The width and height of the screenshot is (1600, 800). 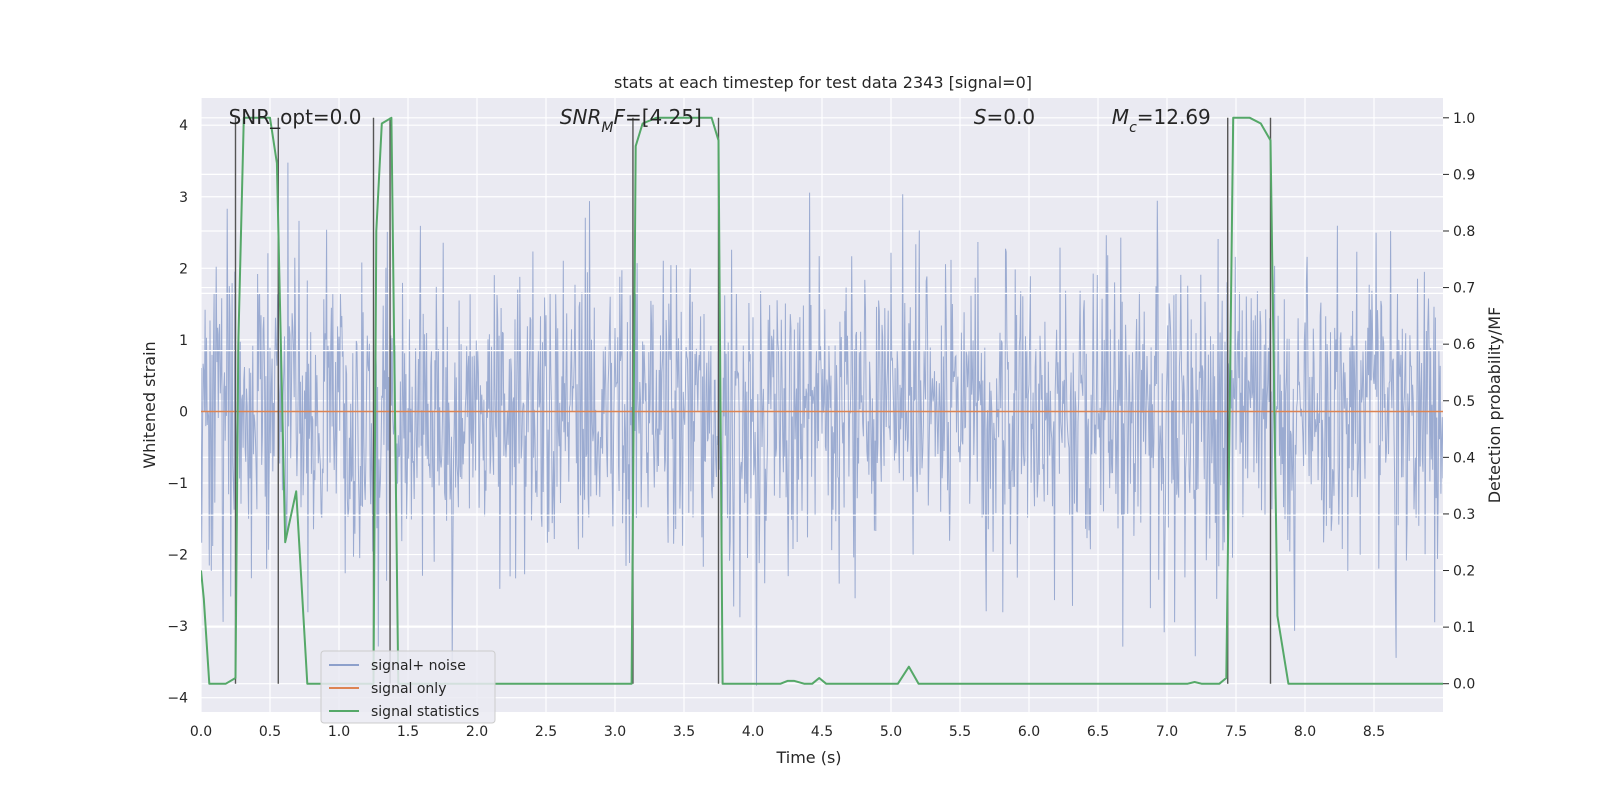 What do you see at coordinates (339, 732) in the screenshot?
I see `x-tick-label: 1.0` at bounding box center [339, 732].